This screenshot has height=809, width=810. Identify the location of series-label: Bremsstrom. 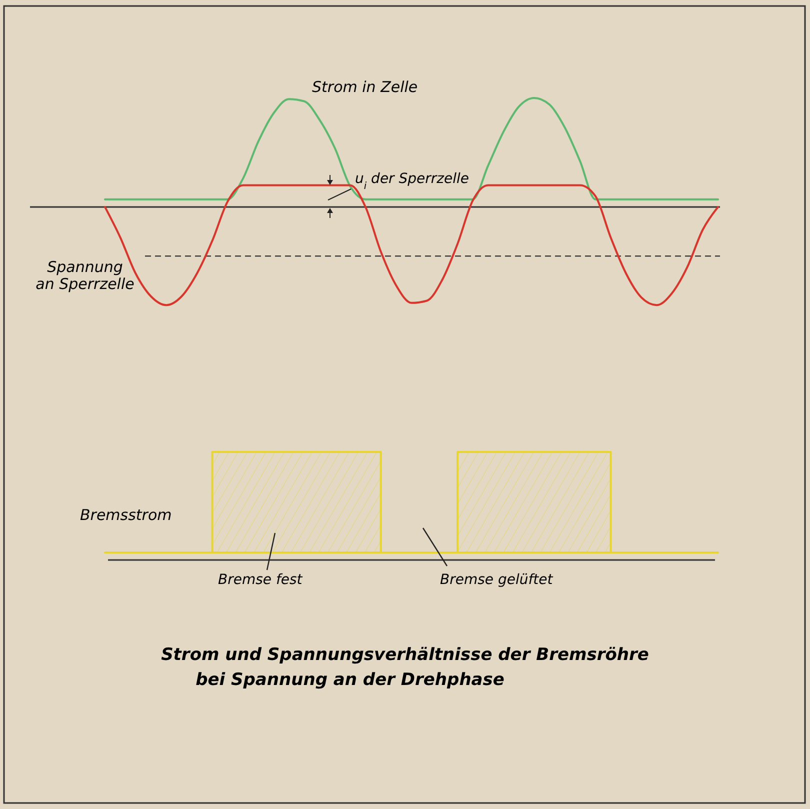
(126, 515).